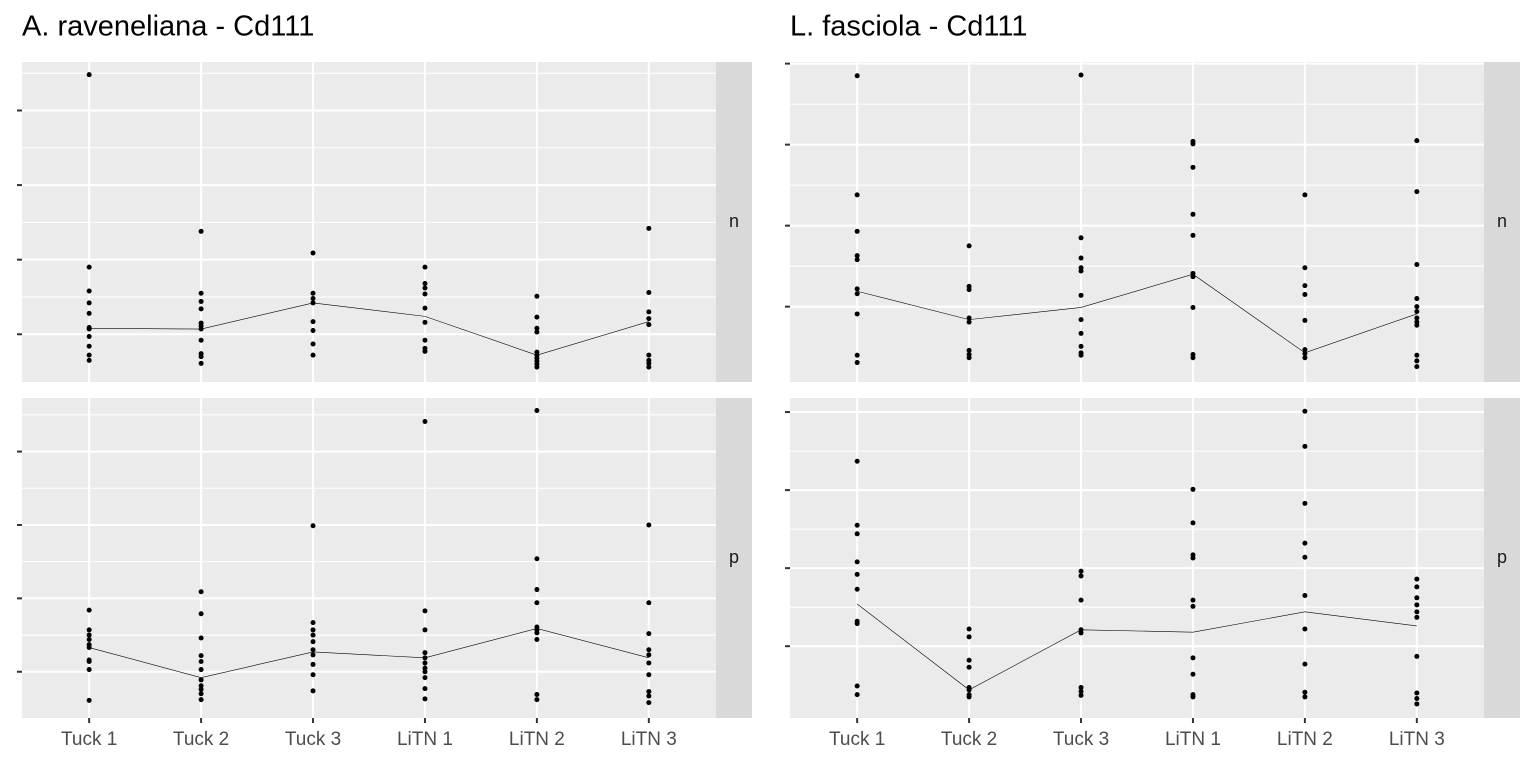 This screenshot has width=1536, height=768. What do you see at coordinates (909, 27) in the screenshot?
I see `chart-title: L. fasciola - Cd111` at bounding box center [909, 27].